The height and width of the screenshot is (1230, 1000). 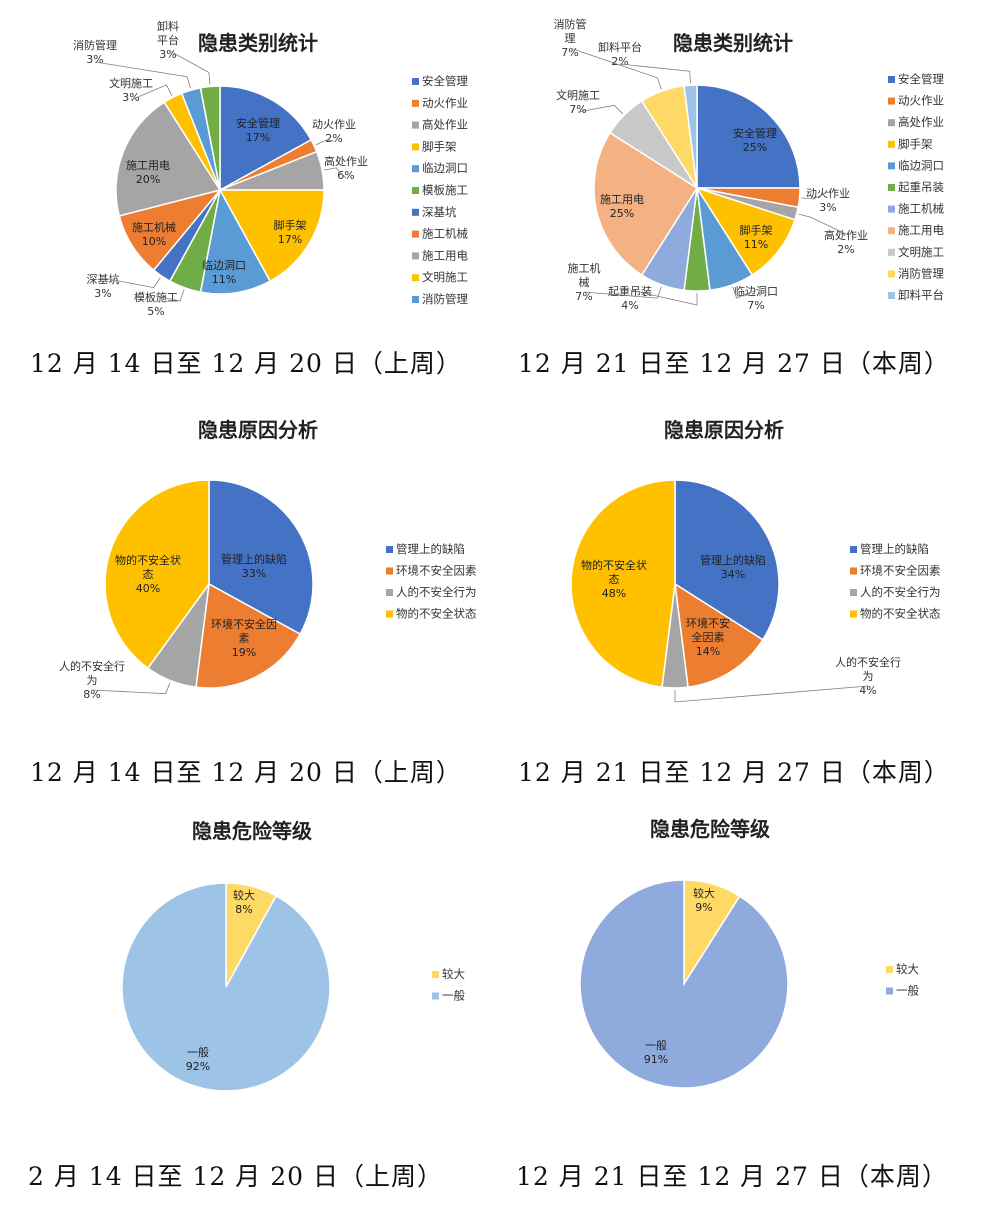 I want to click on slice-value-label: 6%, so click(x=345, y=175).